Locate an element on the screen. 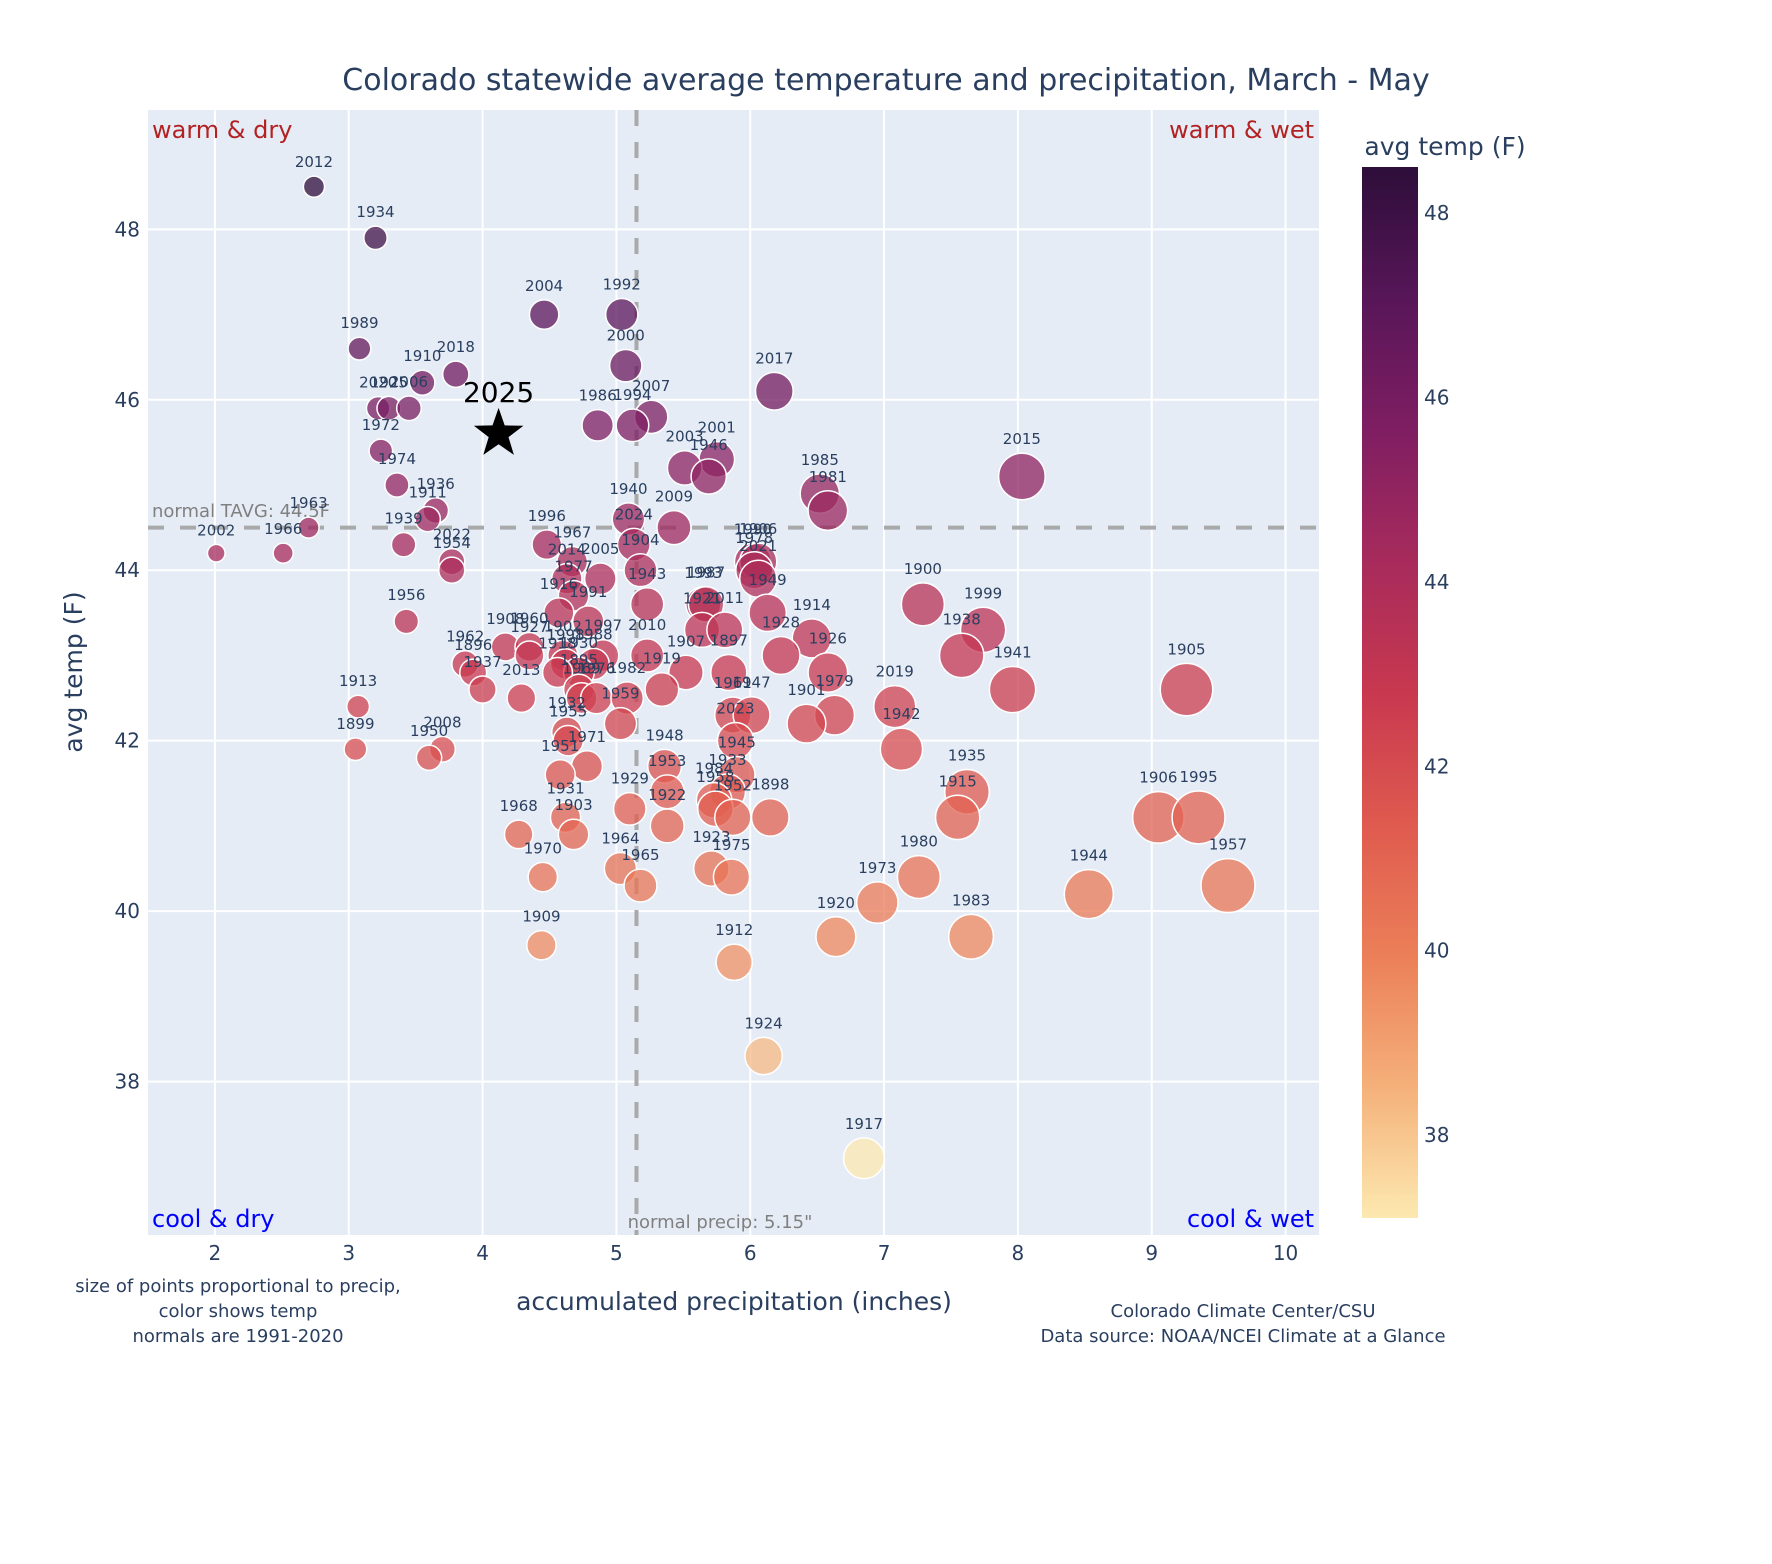 This screenshot has width=1772, height=1564. data-point-1994 is located at coordinates (632, 425).